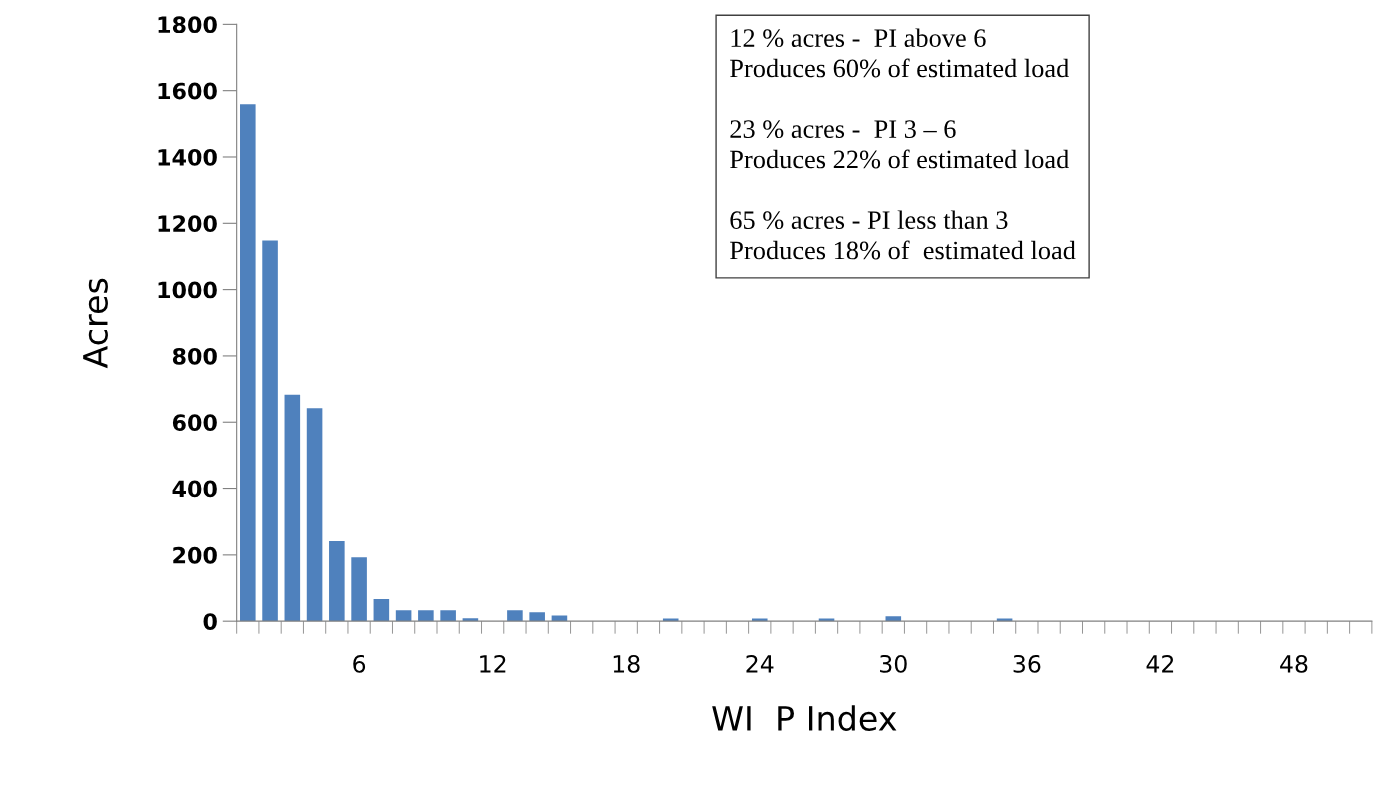  I want to click on x-tick-label: 12, so click(493, 663).